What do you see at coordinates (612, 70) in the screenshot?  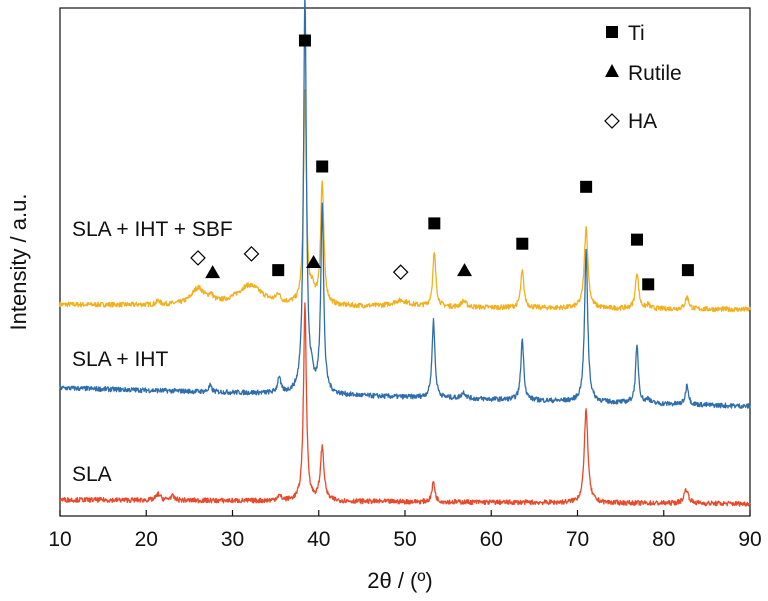 I see `legend-triangle-icon` at bounding box center [612, 70].